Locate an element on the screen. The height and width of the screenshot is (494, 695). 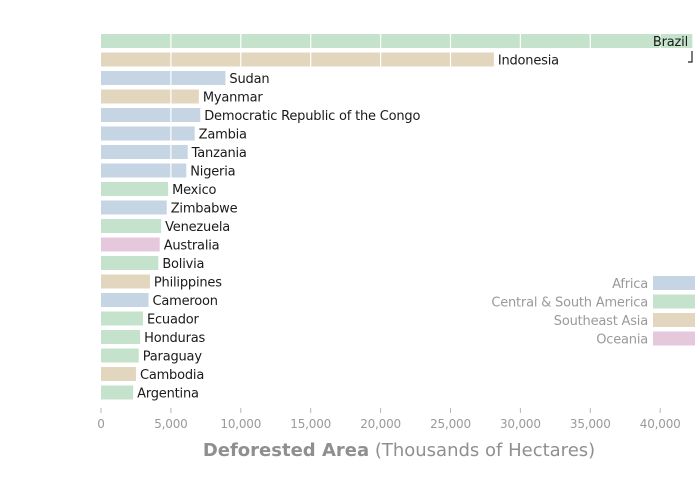
x-tick-label-20000: 20,000 is located at coordinates (380, 424).